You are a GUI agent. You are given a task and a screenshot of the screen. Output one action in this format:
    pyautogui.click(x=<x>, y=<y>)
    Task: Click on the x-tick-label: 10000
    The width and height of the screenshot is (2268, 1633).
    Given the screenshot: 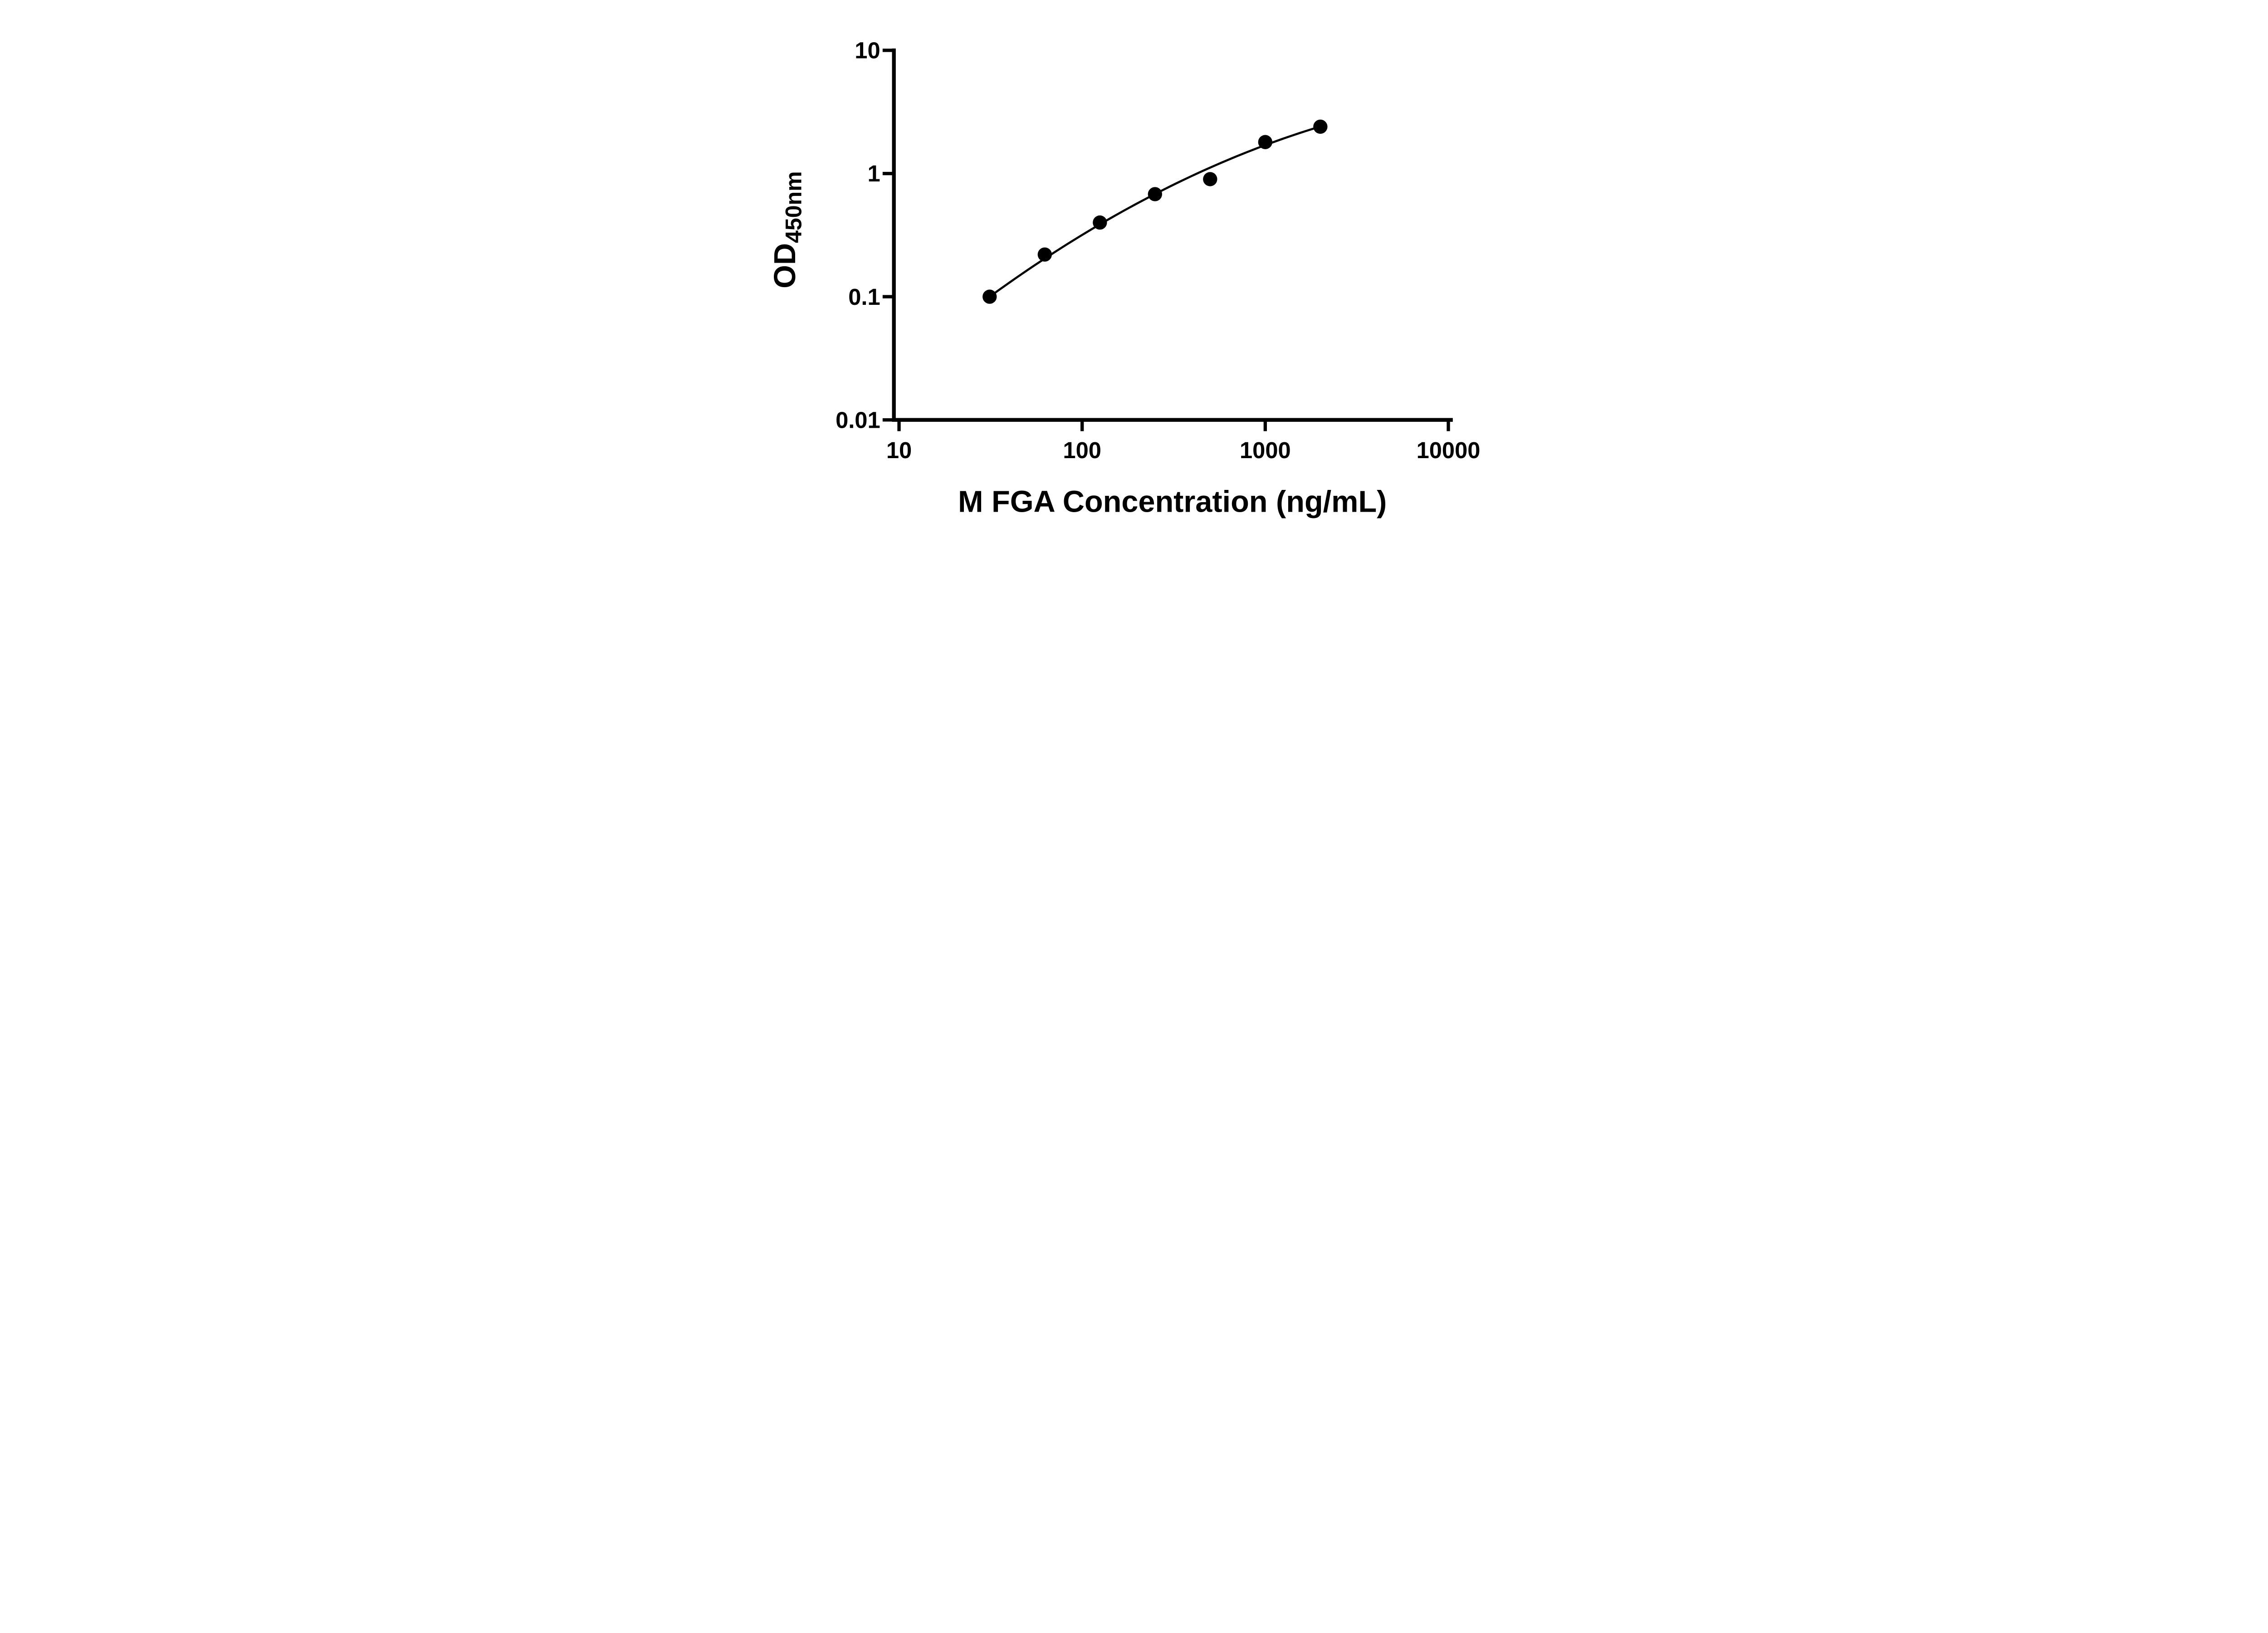 What is the action you would take?
    pyautogui.click(x=1449, y=450)
    